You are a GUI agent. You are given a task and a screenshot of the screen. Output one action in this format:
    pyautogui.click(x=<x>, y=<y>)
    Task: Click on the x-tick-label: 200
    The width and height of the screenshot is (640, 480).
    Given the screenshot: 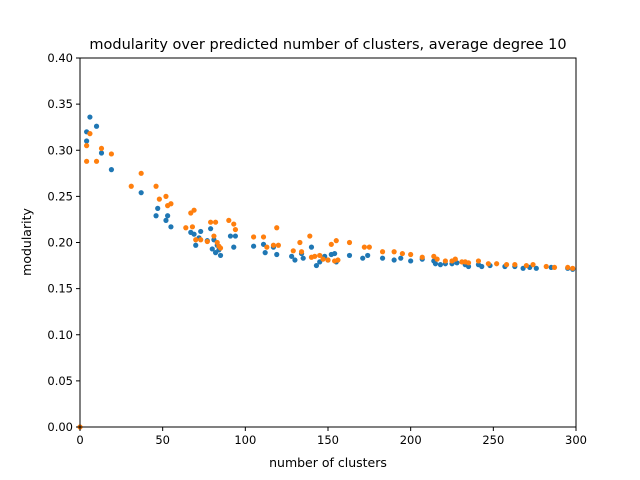 What is the action you would take?
    pyautogui.click(x=411, y=440)
    